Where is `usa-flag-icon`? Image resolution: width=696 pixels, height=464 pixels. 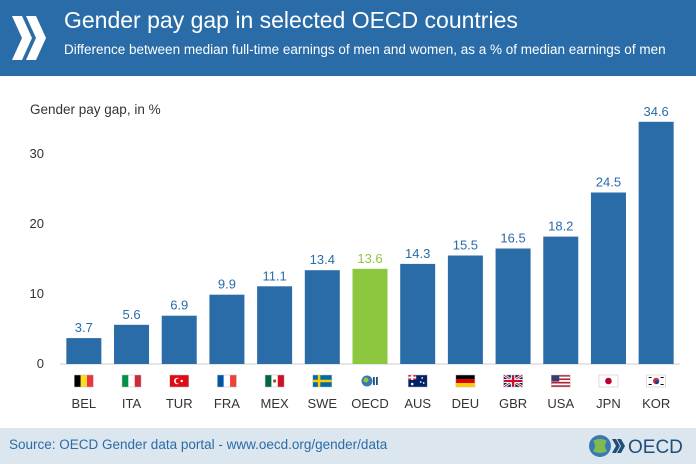 usa-flag-icon is located at coordinates (561, 381).